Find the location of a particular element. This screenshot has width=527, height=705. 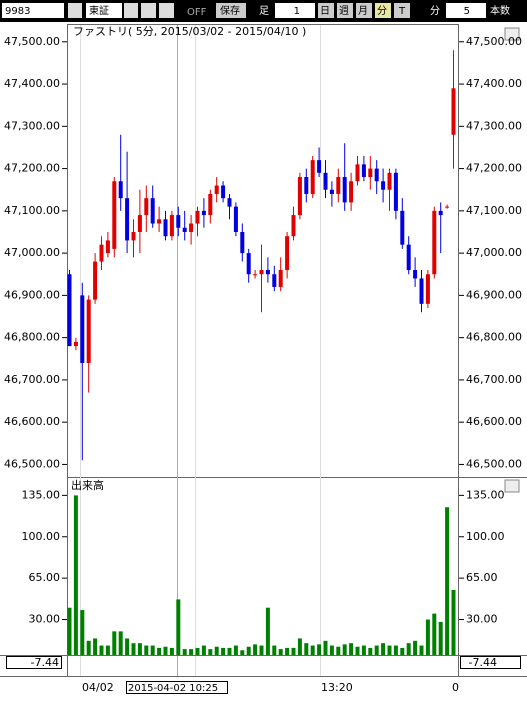

y-tick-label: 46,500.00 is located at coordinates (494, 463).